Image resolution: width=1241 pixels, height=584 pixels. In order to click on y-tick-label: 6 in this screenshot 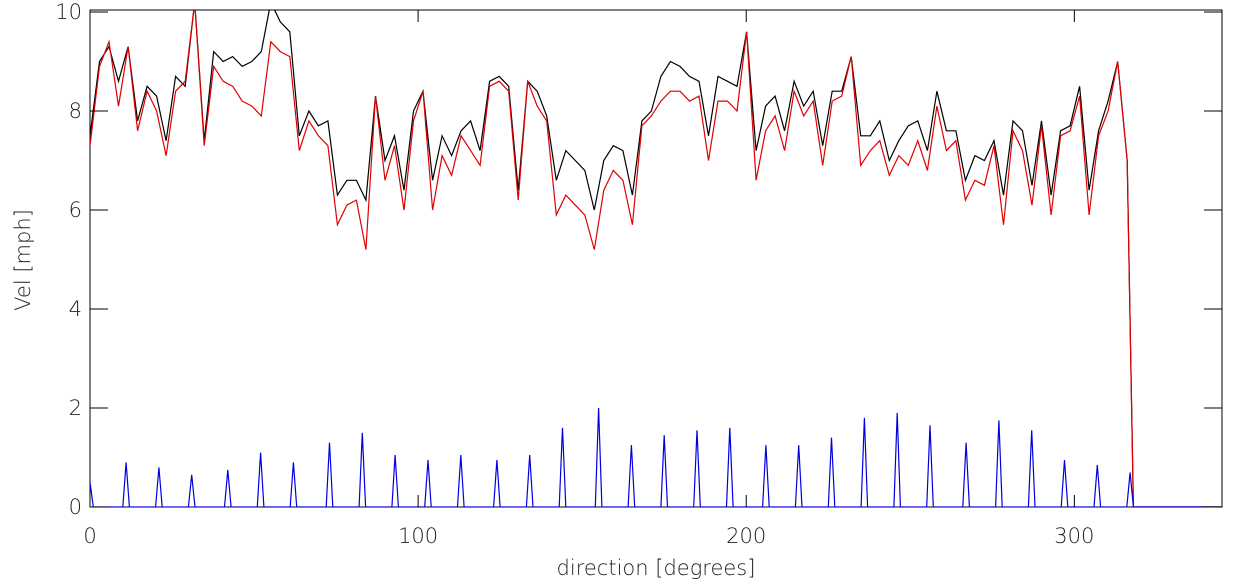, I will do `click(75, 210)`.